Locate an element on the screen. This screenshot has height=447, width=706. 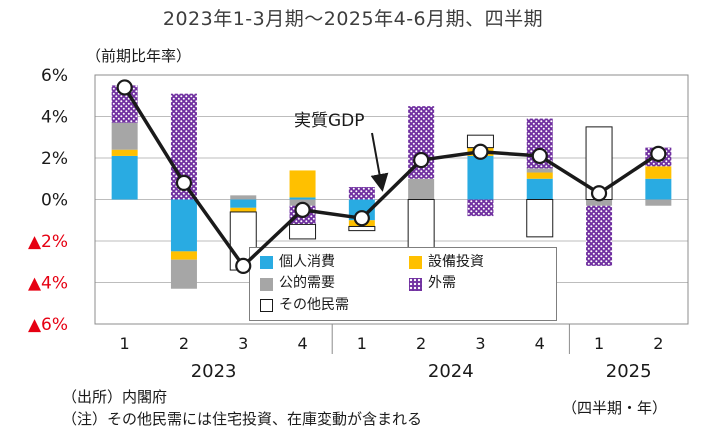
legend-item-3: 公的需要 is located at coordinates (332, 283).